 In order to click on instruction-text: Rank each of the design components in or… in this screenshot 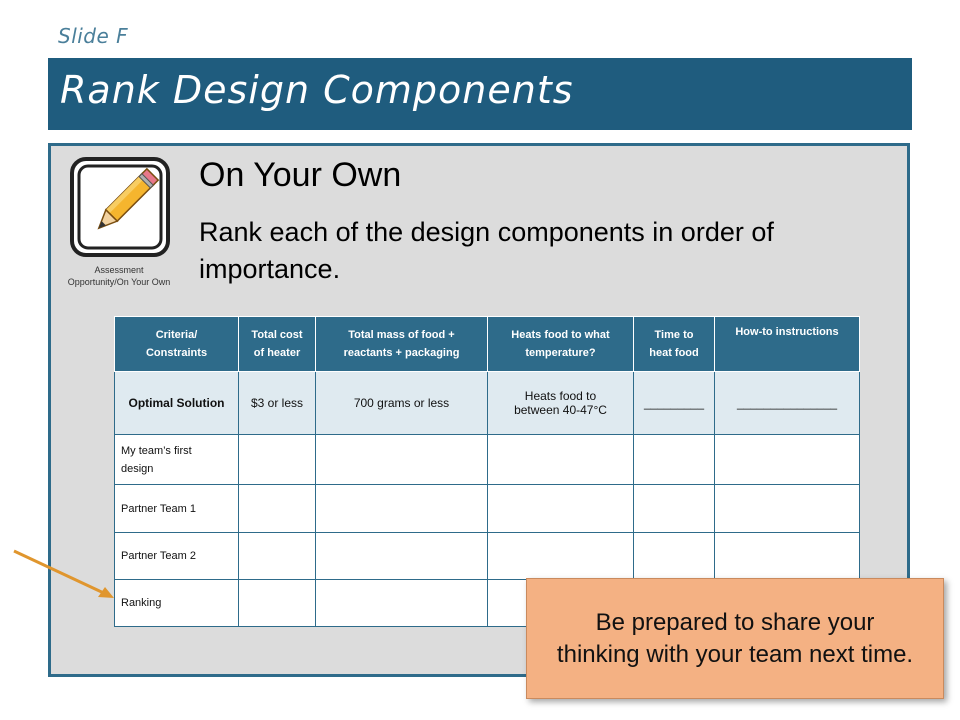, I will do `click(486, 250)`.